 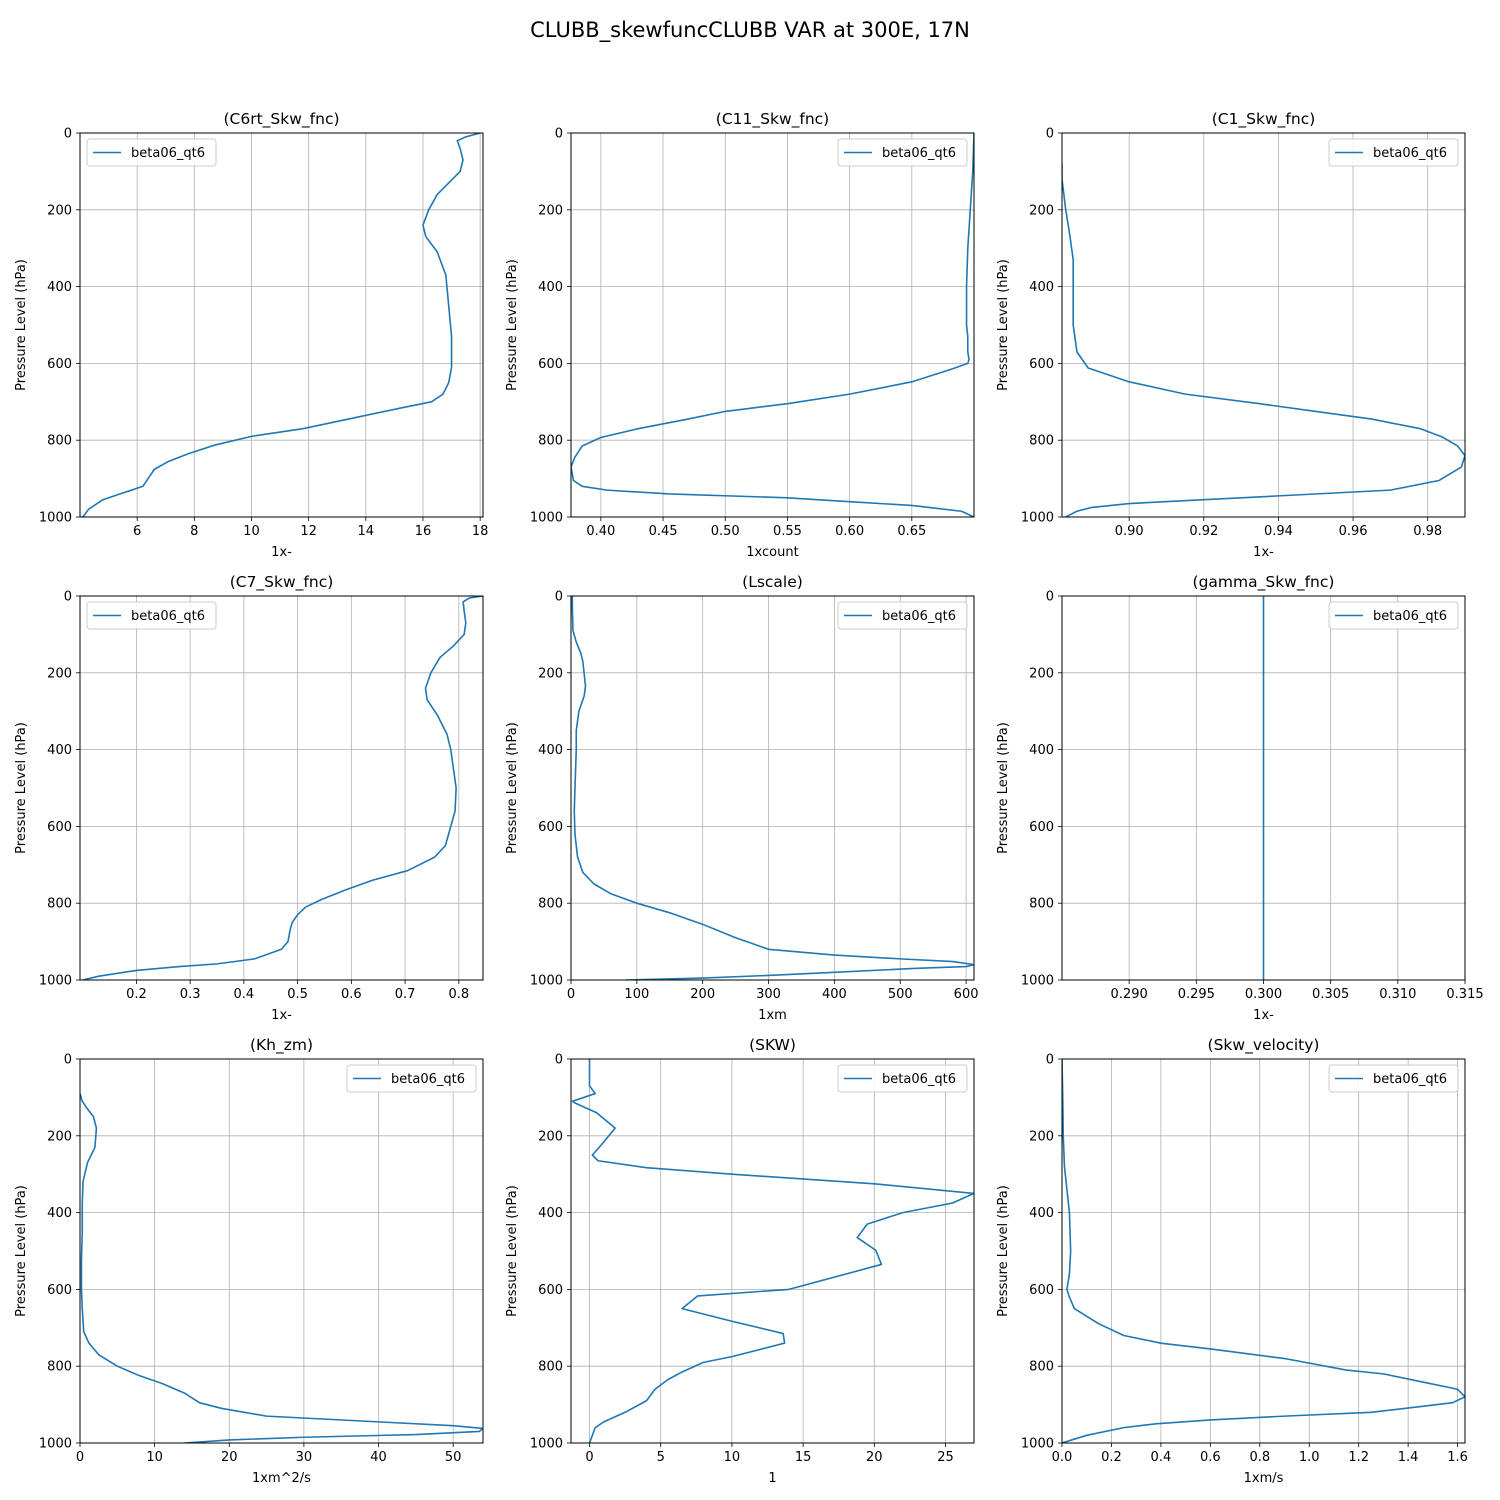 What do you see at coordinates (1203, 531) in the screenshot?
I see `x-tick-label: 0.92` at bounding box center [1203, 531].